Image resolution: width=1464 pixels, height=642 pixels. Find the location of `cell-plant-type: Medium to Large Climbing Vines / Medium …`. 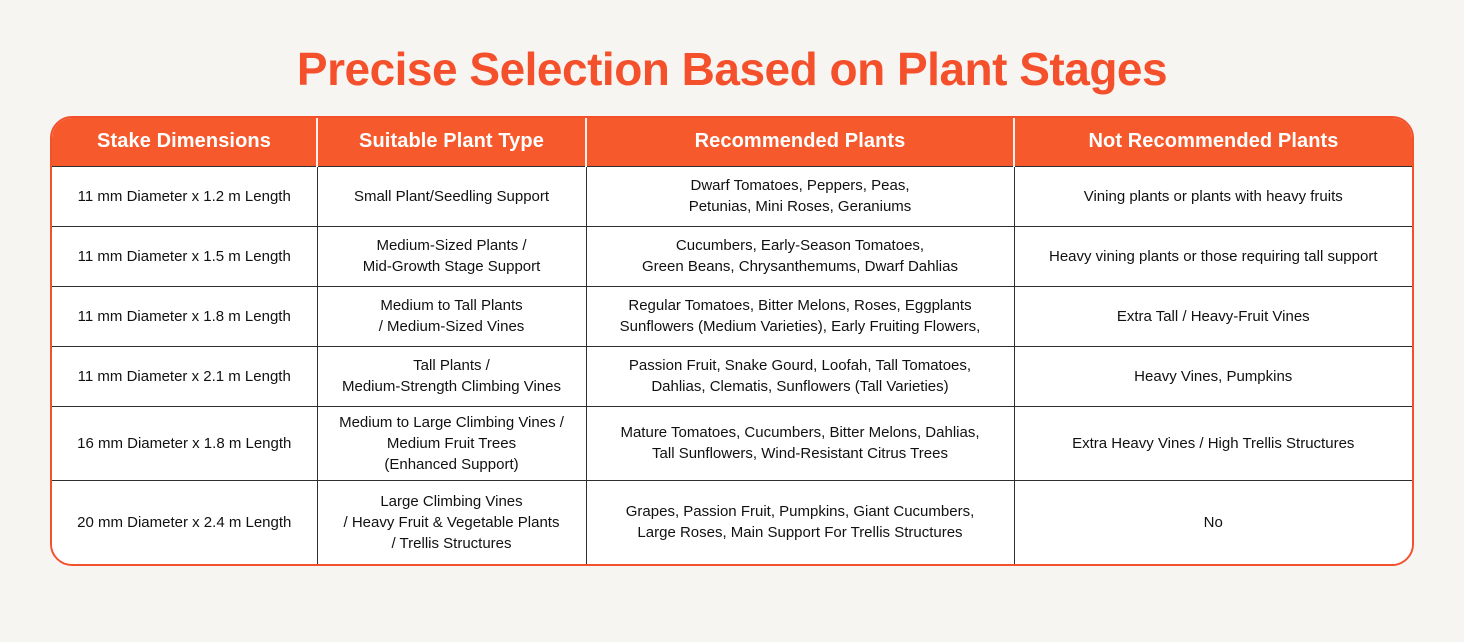

cell-plant-type: Medium to Large Climbing Vines / Medium … is located at coordinates (452, 442).